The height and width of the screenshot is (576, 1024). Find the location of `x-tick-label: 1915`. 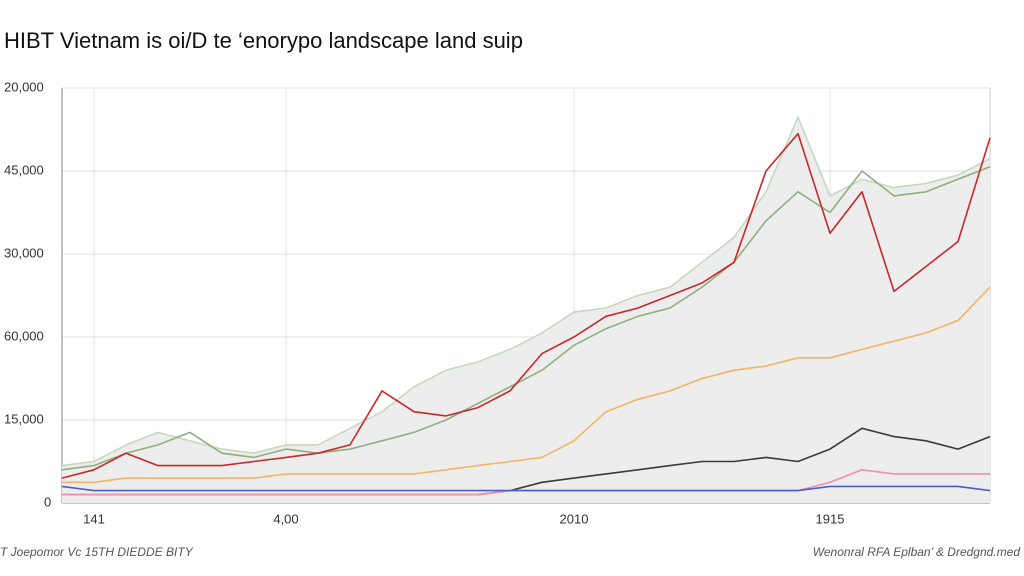

x-tick-label: 1915 is located at coordinates (830, 518).